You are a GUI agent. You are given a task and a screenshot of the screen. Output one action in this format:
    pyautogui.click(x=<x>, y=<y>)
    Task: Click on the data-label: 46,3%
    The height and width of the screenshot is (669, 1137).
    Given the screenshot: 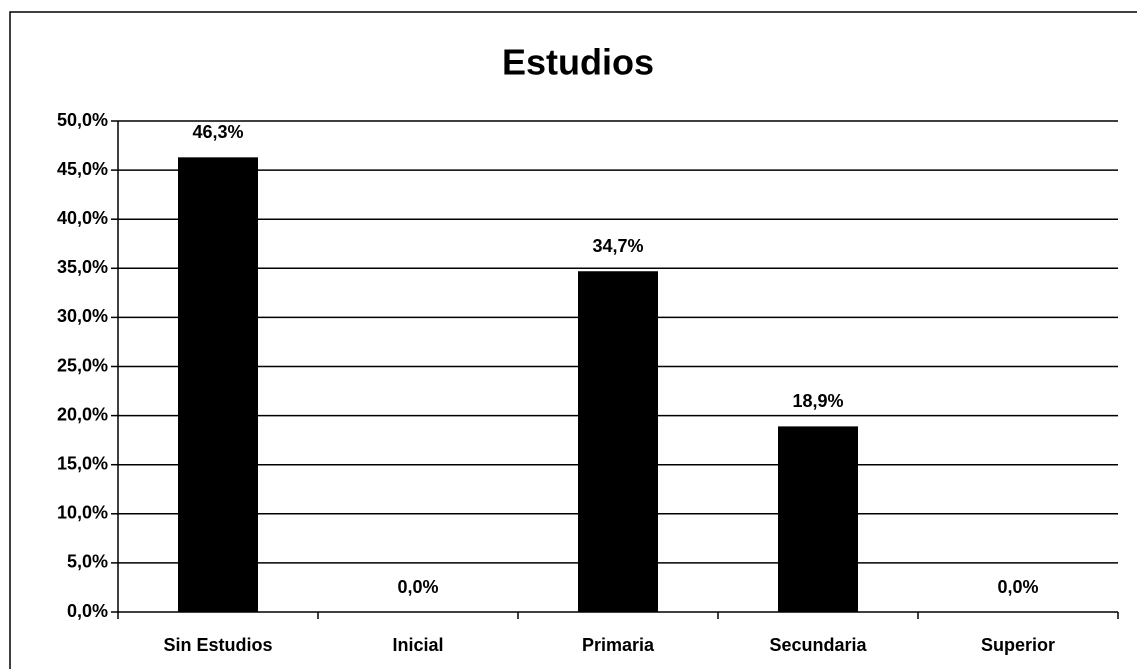 What is the action you would take?
    pyautogui.click(x=217, y=132)
    